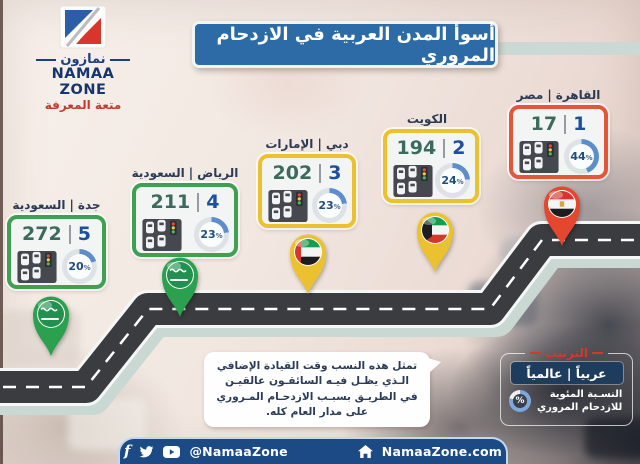 The height and width of the screenshot is (464, 640). What do you see at coordinates (317, 381) in the screenshot?
I see `note-line: الـذي يظـل فيـه السائقـون عالقيـن` at bounding box center [317, 381].